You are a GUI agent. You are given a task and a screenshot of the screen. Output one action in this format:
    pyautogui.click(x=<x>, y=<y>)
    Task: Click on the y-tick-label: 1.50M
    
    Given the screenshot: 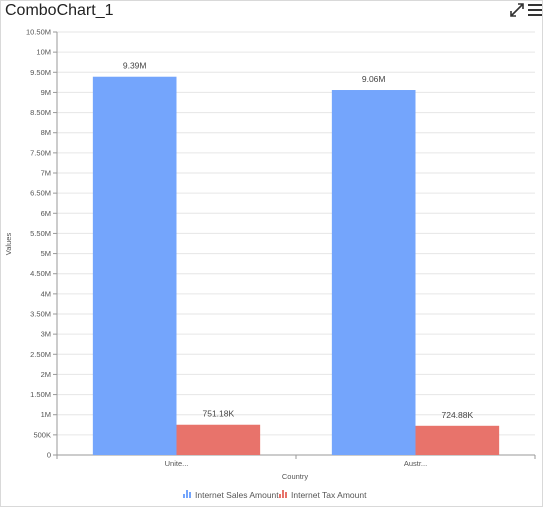 What is the action you would take?
    pyautogui.click(x=40, y=394)
    